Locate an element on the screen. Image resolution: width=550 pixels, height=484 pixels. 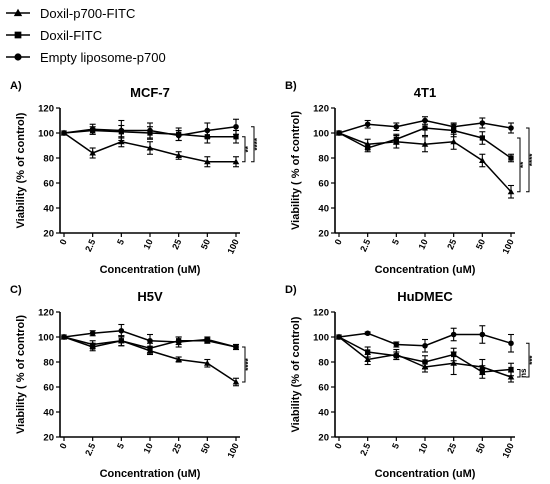
legend-triangle-marker is located at coordinates (18, 12).